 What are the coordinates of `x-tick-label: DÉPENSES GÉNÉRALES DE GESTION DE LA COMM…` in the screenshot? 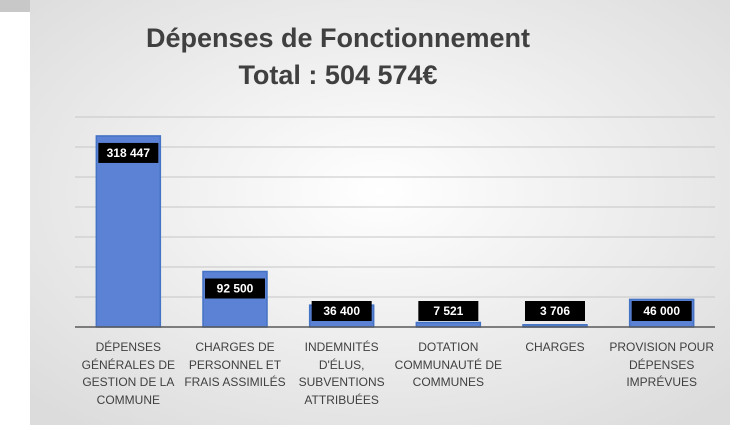 It's located at (128, 373).